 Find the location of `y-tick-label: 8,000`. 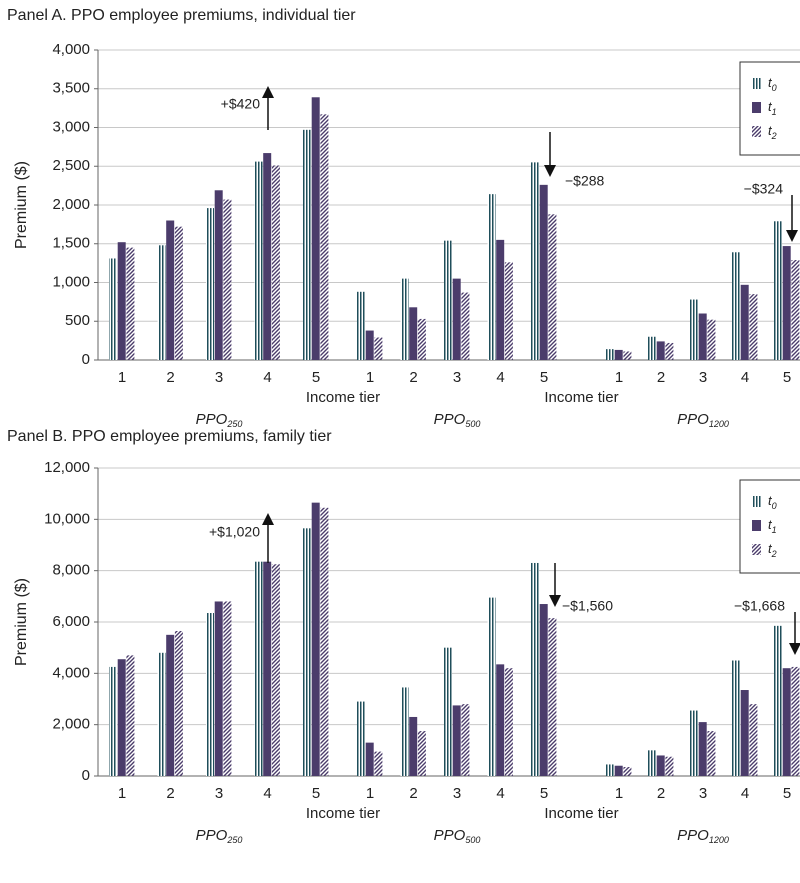

y-tick-label: 8,000 is located at coordinates (71, 570).